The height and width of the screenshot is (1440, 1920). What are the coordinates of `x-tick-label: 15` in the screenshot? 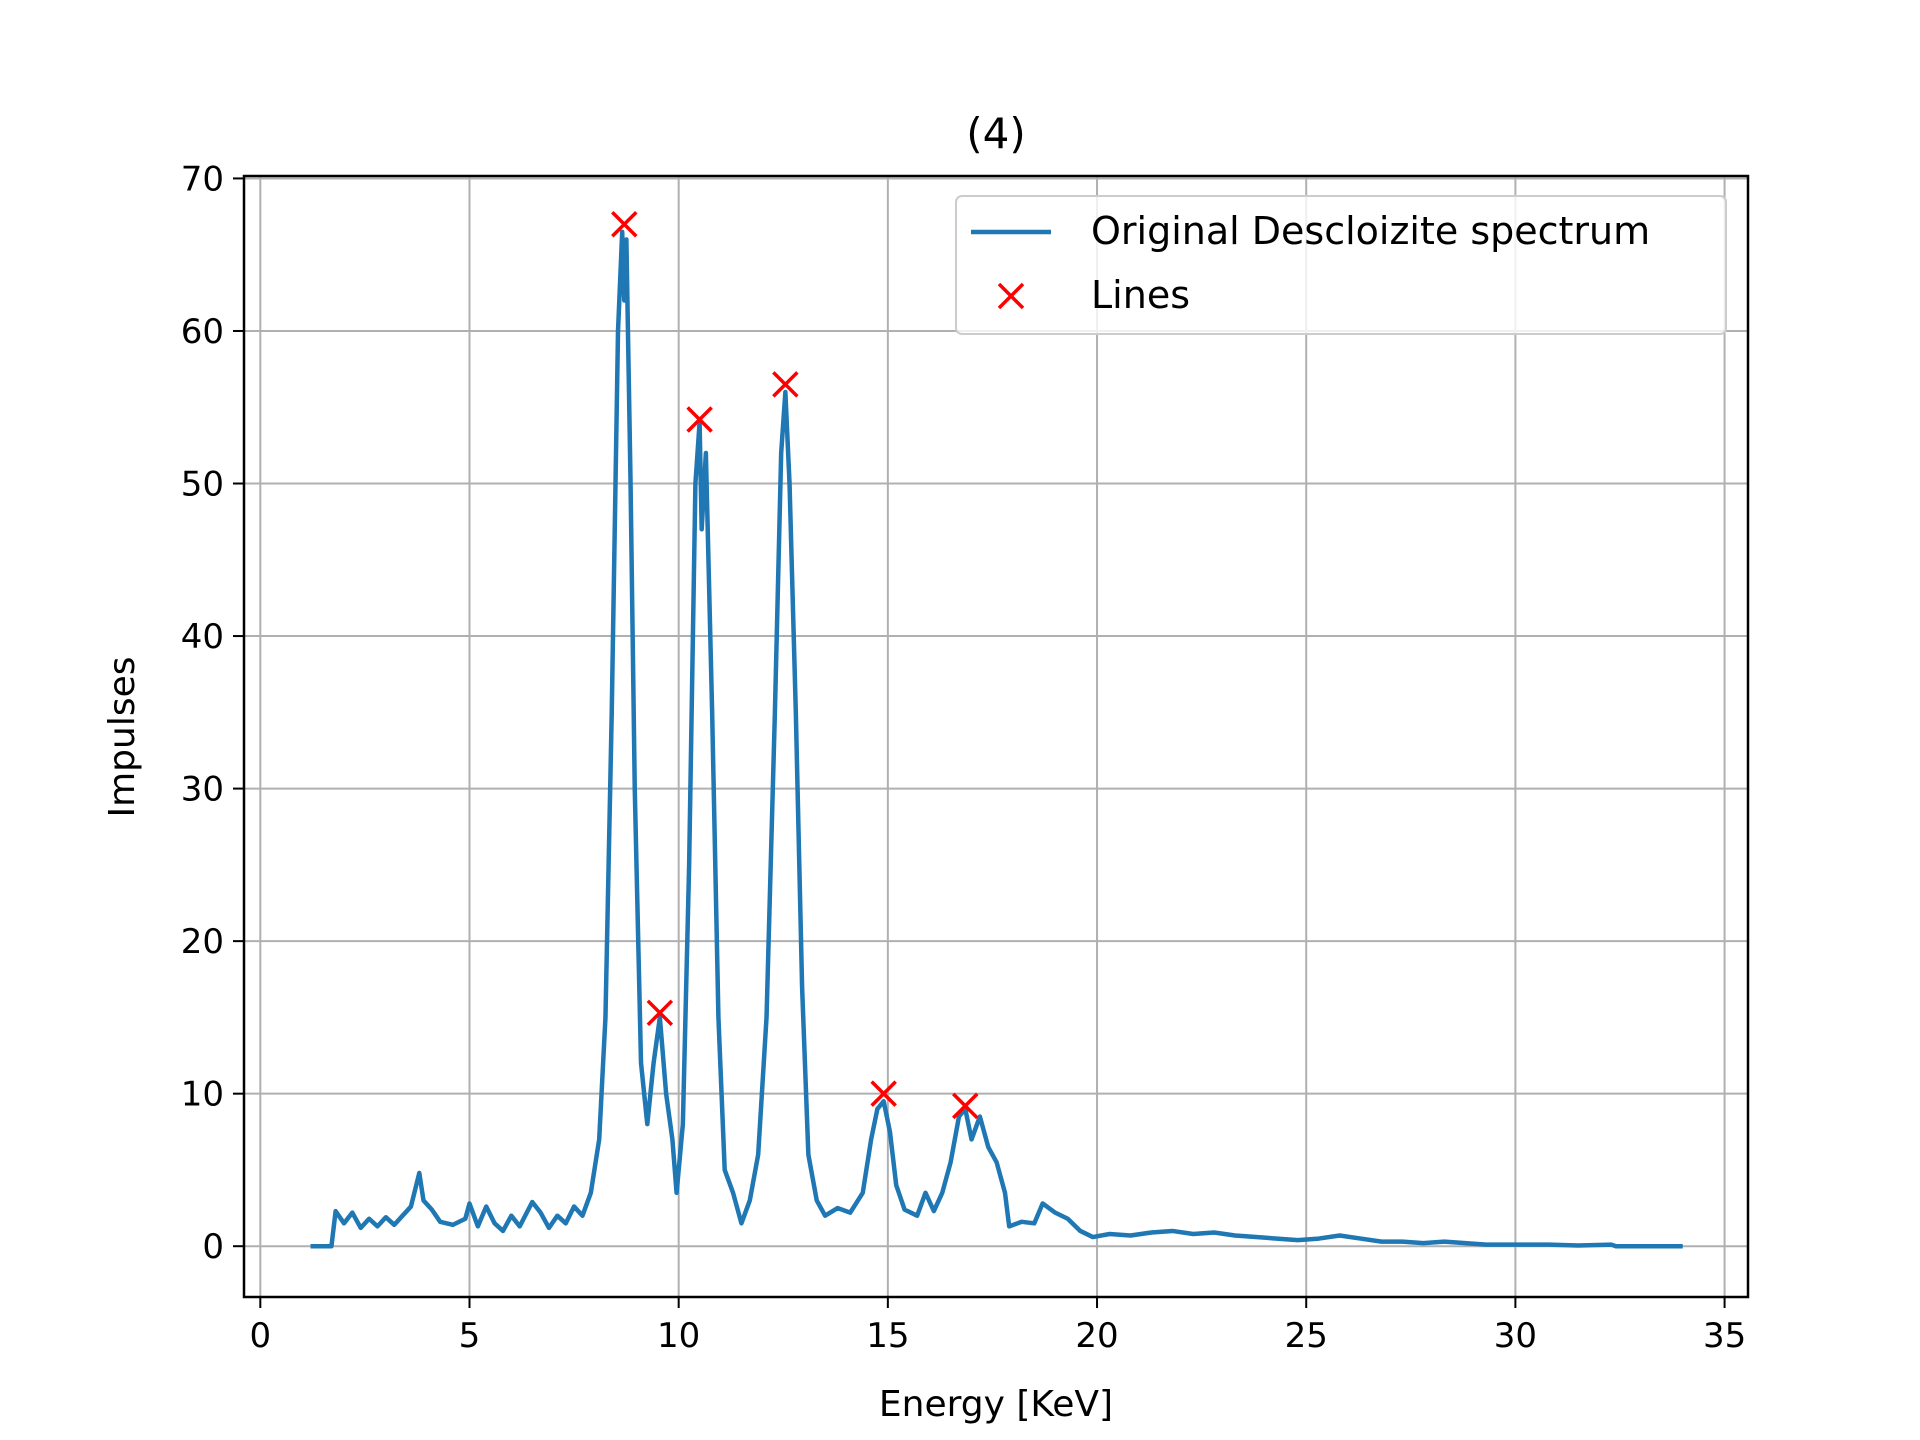 It's located at (887, 1336).